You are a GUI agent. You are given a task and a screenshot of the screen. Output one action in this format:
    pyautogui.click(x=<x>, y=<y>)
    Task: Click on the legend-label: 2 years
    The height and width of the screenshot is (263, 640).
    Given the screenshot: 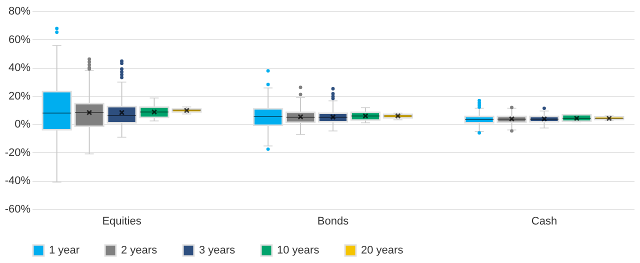 What is the action you would take?
    pyautogui.click(x=139, y=250)
    